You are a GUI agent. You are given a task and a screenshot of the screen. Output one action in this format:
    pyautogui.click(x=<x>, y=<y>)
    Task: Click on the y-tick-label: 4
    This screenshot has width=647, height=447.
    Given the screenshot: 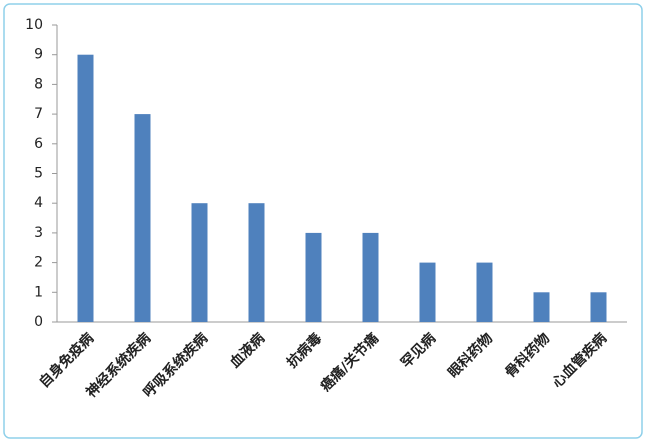 What is the action you would take?
    pyautogui.click(x=38, y=203)
    